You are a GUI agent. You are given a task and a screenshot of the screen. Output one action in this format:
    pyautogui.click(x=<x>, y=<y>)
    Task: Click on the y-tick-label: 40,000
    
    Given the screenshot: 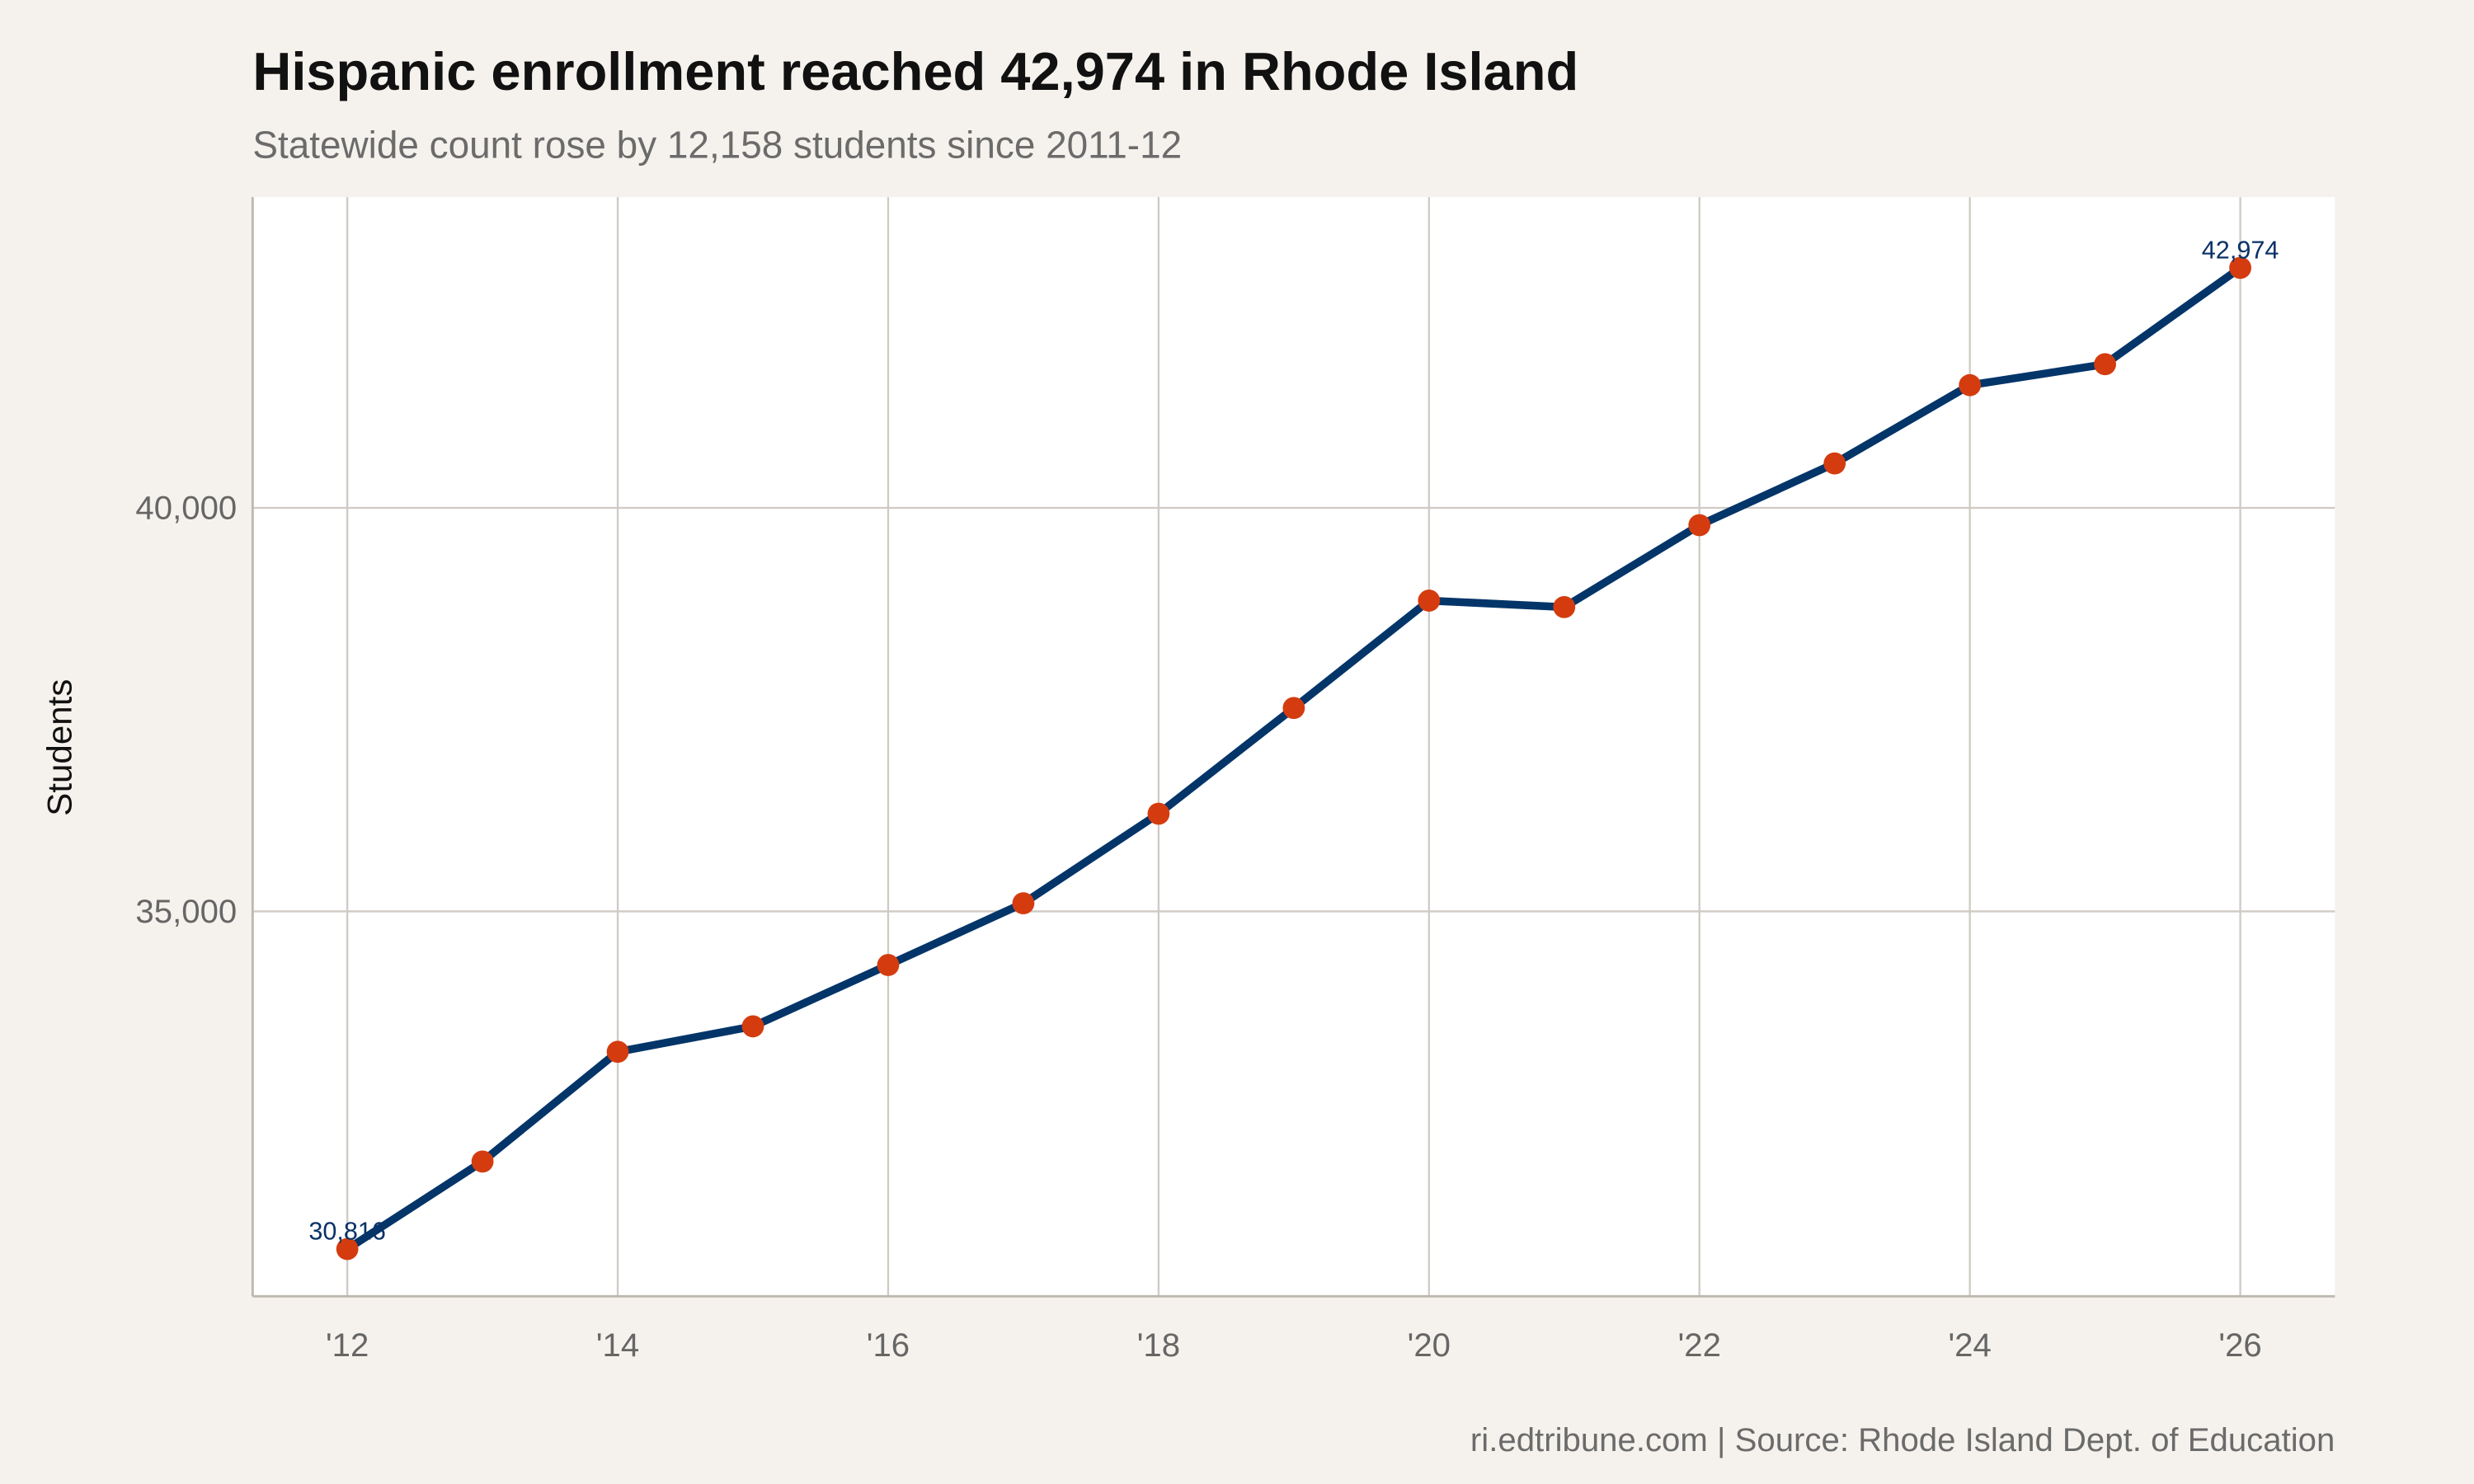 What is the action you would take?
    pyautogui.click(x=186, y=508)
    